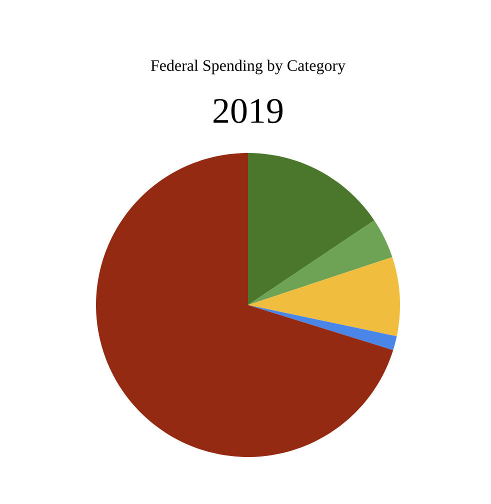 Image resolution: width=491 pixels, height=504 pixels. Describe the element at coordinates (248, 67) in the screenshot. I see `chart-title: Federal Spending by Category` at that location.